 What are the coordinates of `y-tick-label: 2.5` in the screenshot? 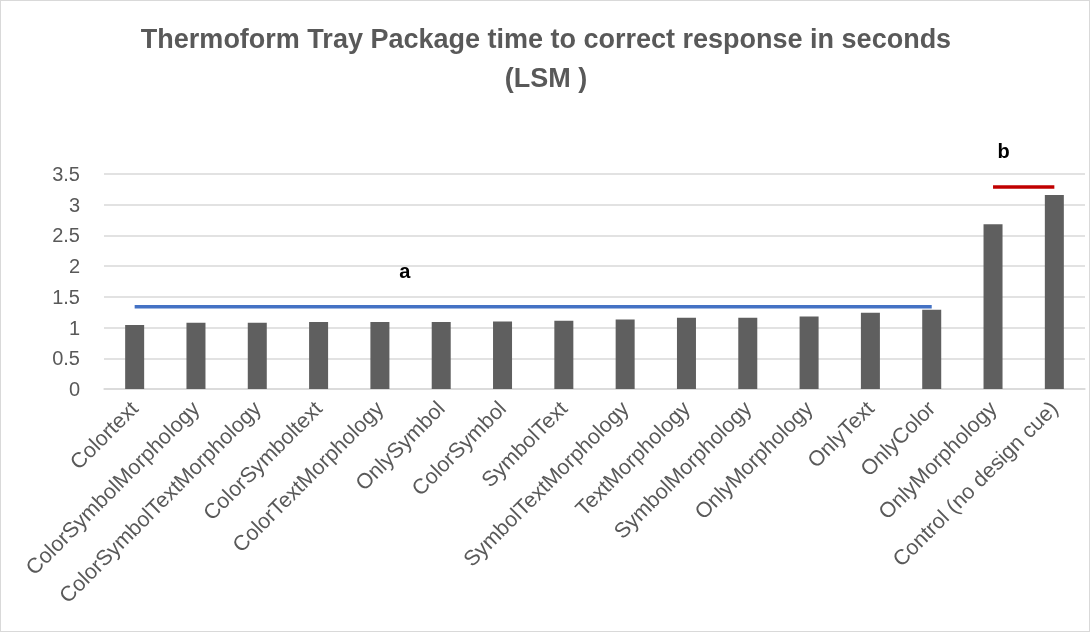 It's located at (66, 235).